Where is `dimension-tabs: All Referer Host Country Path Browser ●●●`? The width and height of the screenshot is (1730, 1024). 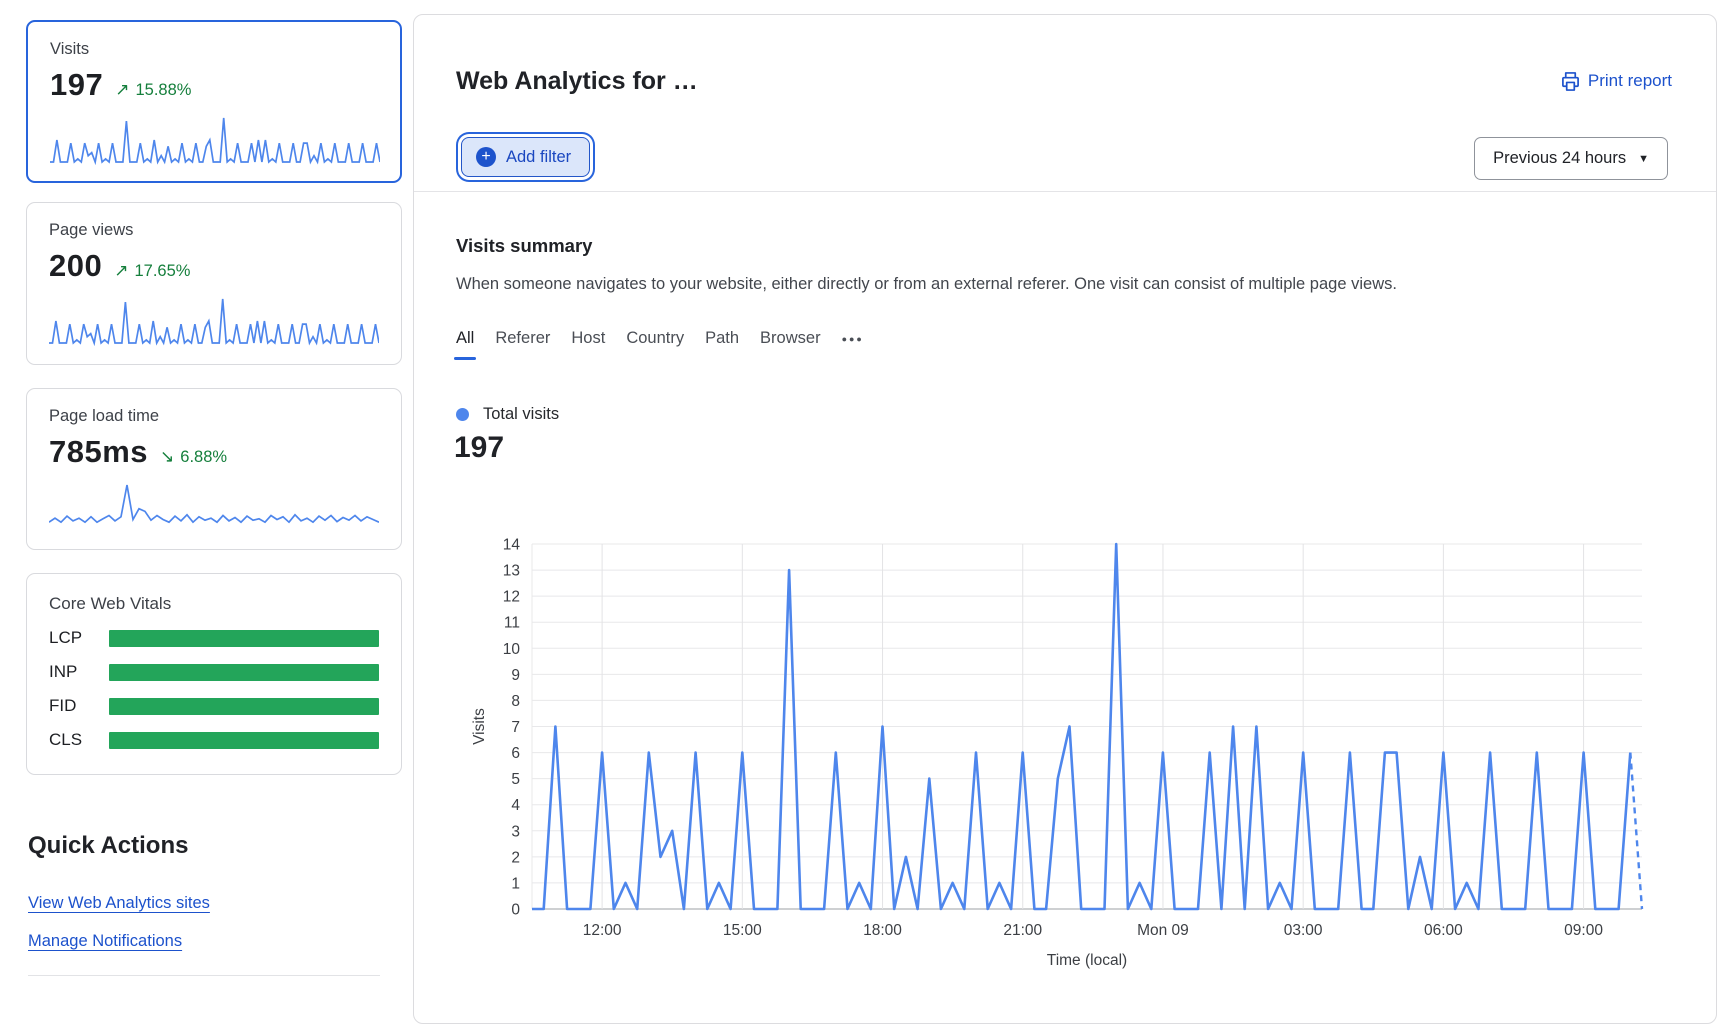
dimension-tabs: All Referer Host Country Path Browser ●●● is located at coordinates (658, 344).